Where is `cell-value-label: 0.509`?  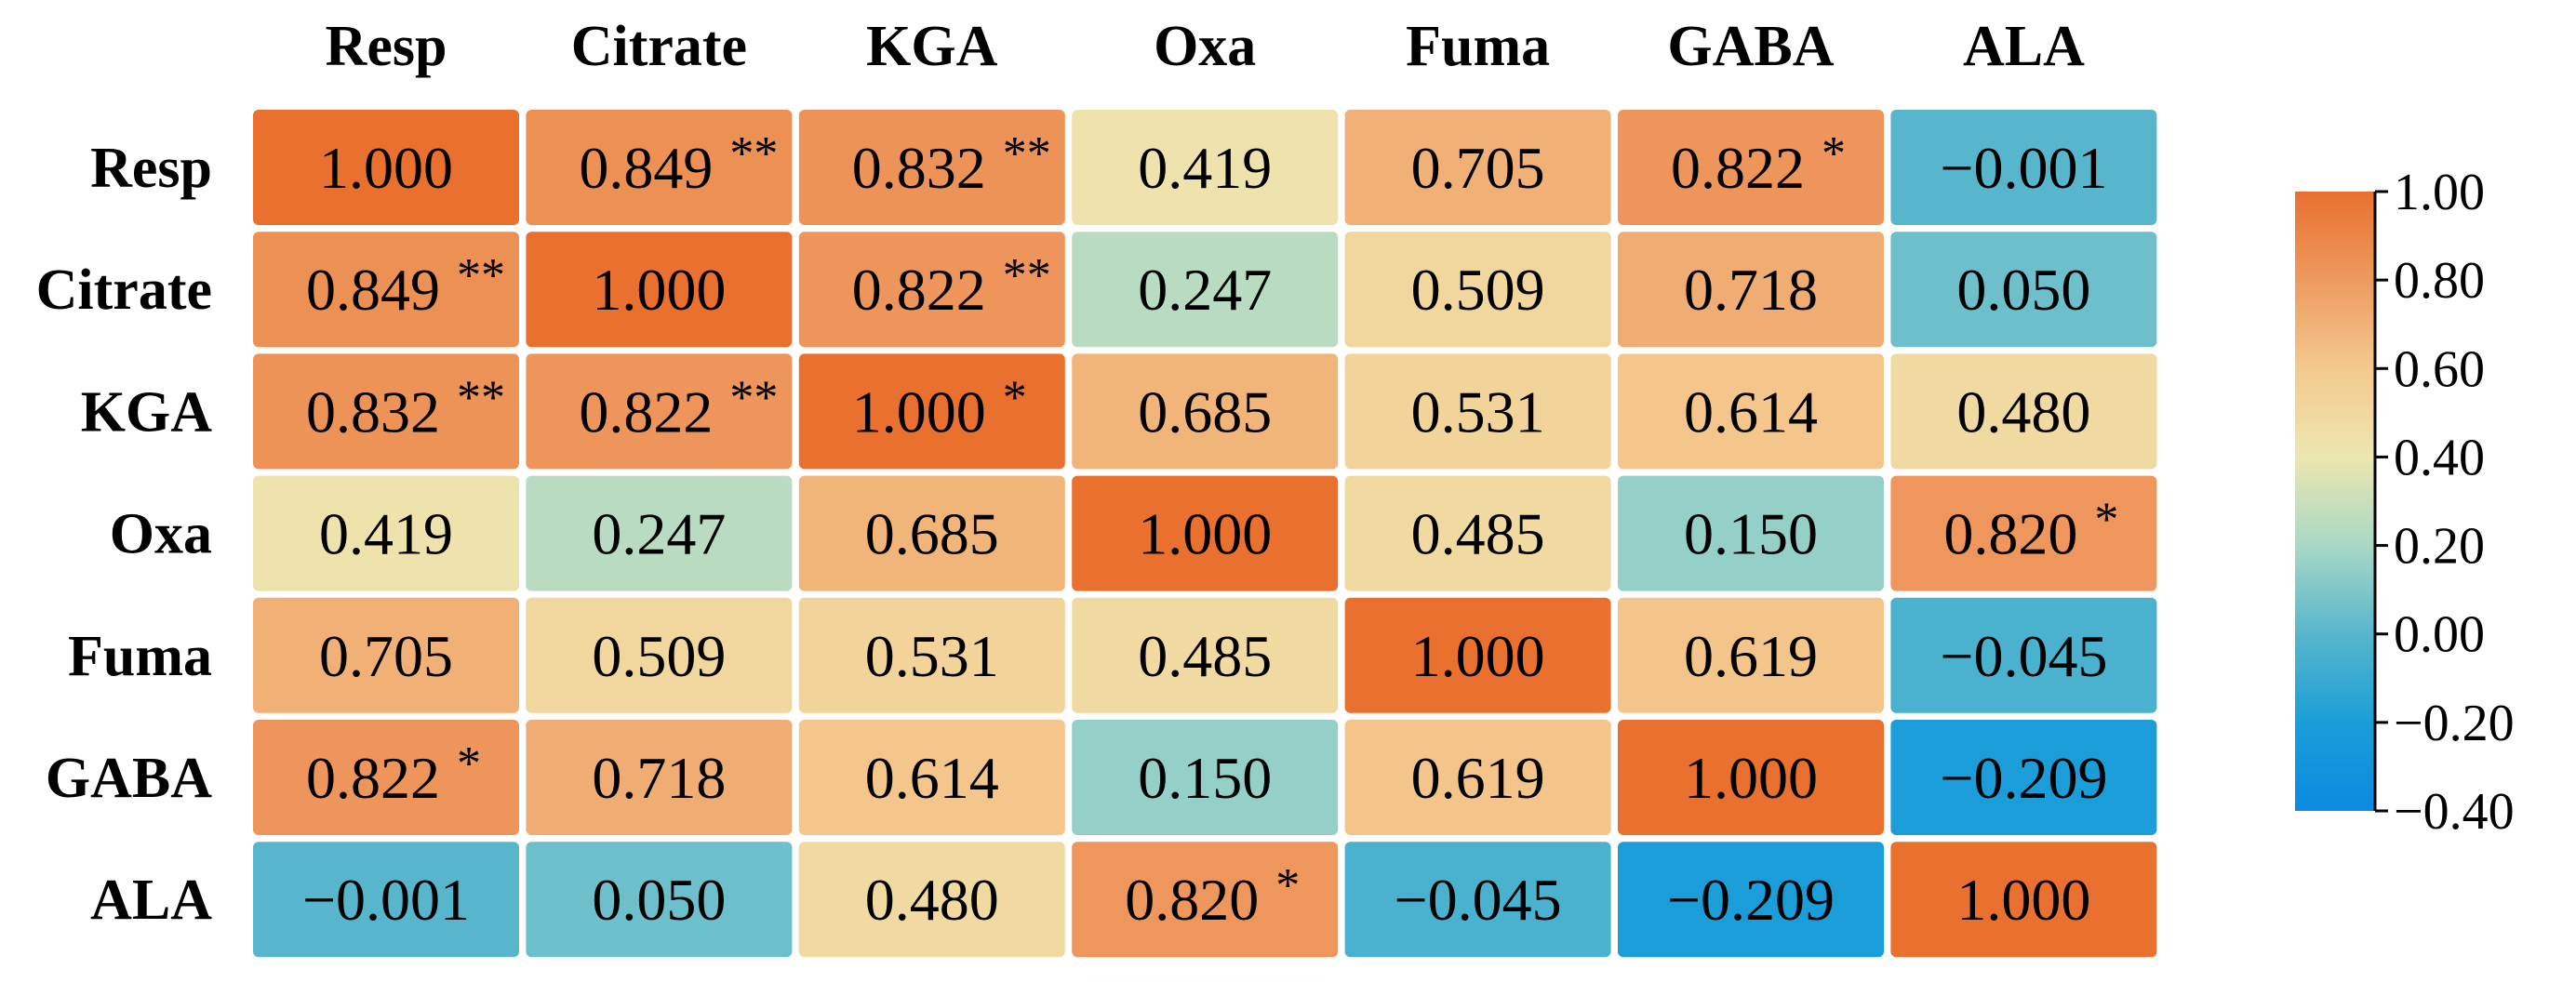 cell-value-label: 0.509 is located at coordinates (1478, 290).